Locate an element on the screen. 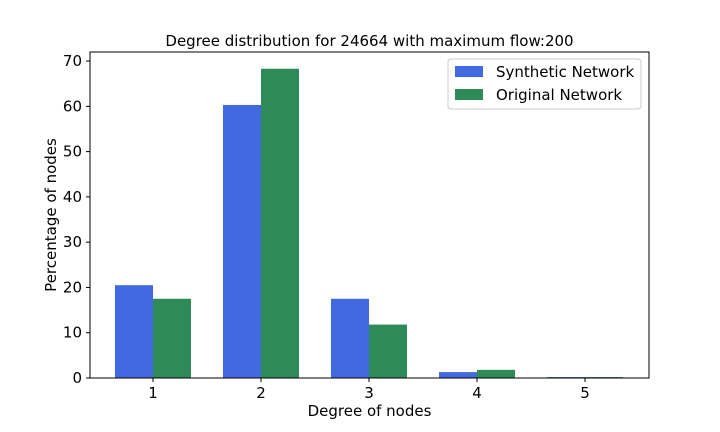 The image size is (720, 432). x-axis-label: Degree of nodes is located at coordinates (370, 411).